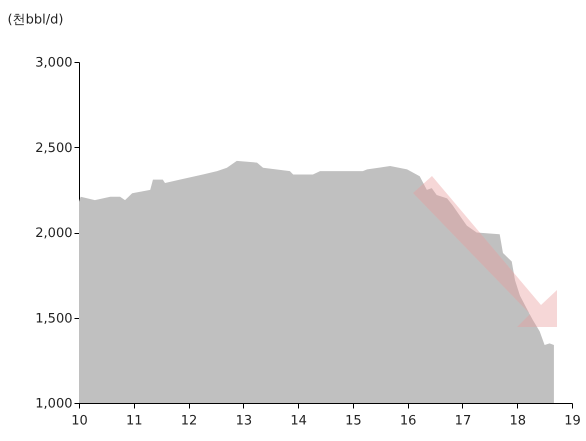 This screenshot has height=441, width=586. I want to click on y-tick-label: 3,000, so click(53, 63).